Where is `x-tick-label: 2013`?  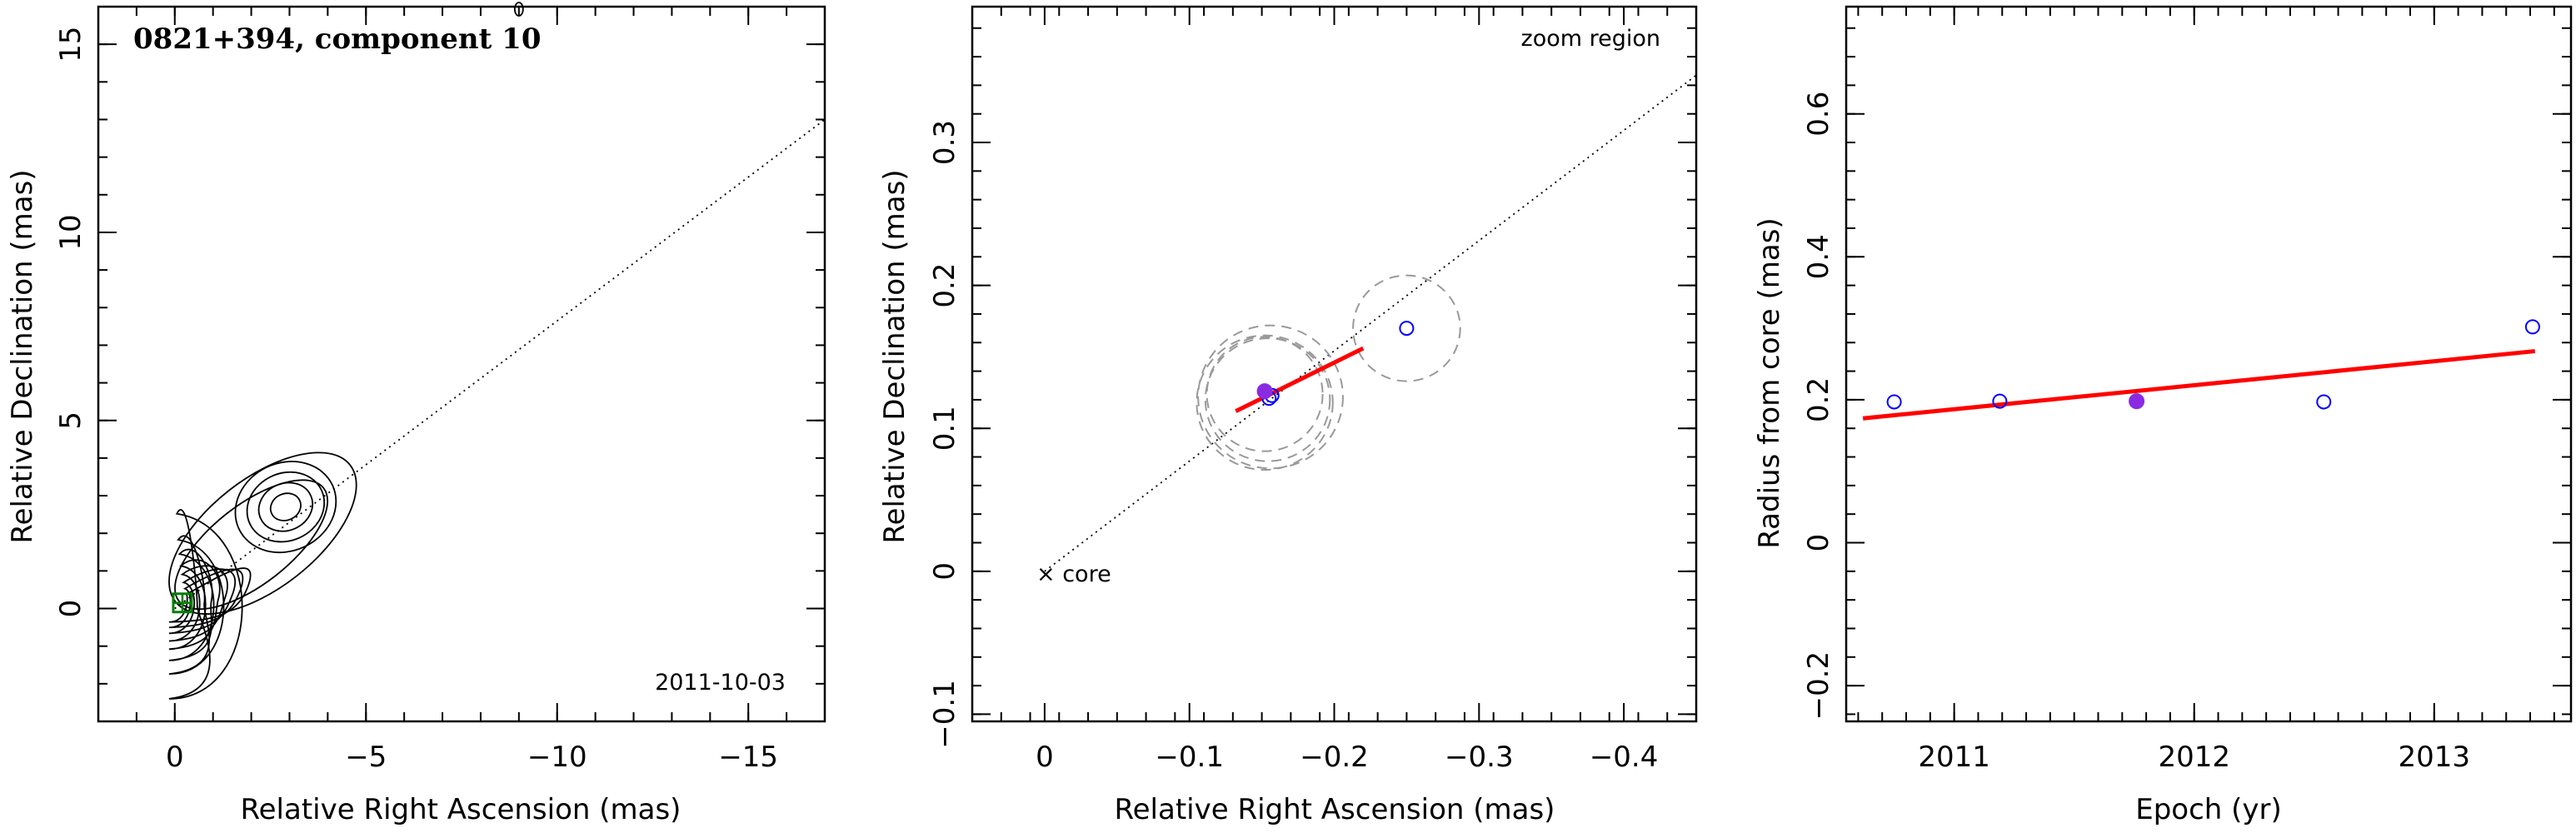 x-tick-label: 2013 is located at coordinates (2435, 757).